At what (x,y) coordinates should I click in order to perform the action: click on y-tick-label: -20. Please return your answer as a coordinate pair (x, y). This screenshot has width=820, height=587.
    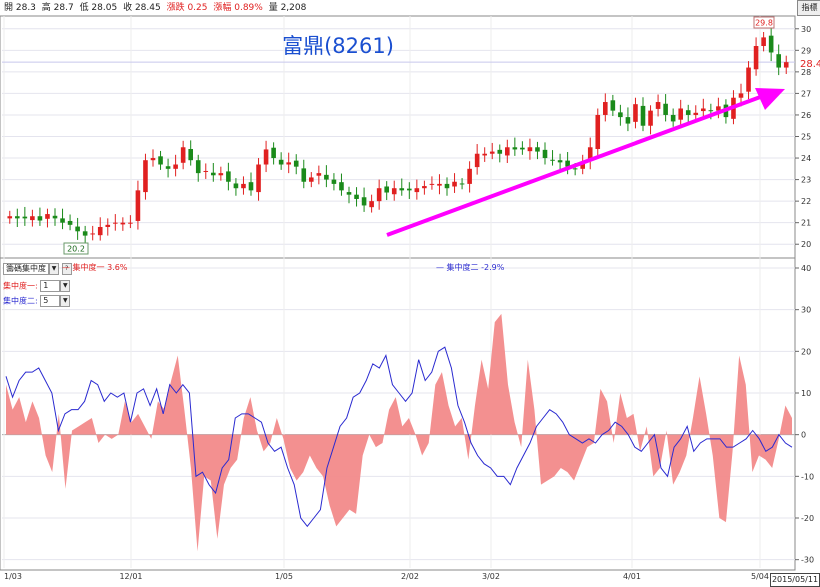
    Looking at the image, I should click on (807, 518).